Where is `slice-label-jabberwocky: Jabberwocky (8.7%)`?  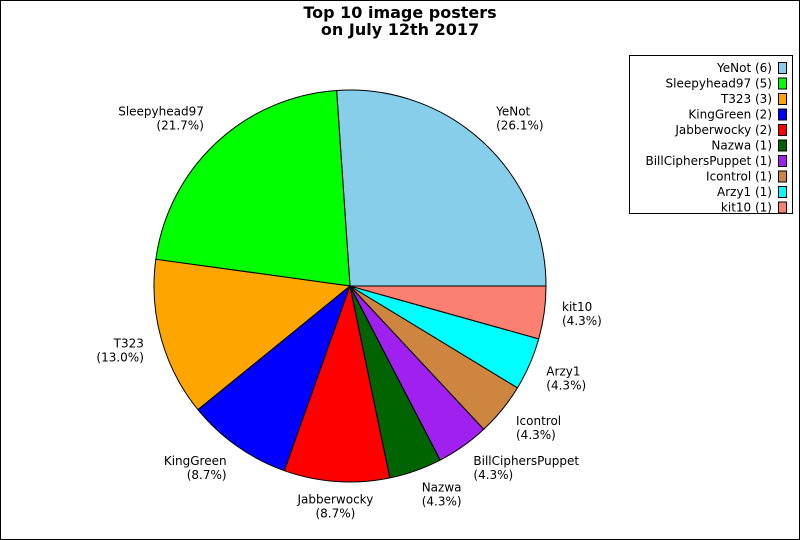
slice-label-jabberwocky: Jabberwocky (8.7%) is located at coordinates (334, 507).